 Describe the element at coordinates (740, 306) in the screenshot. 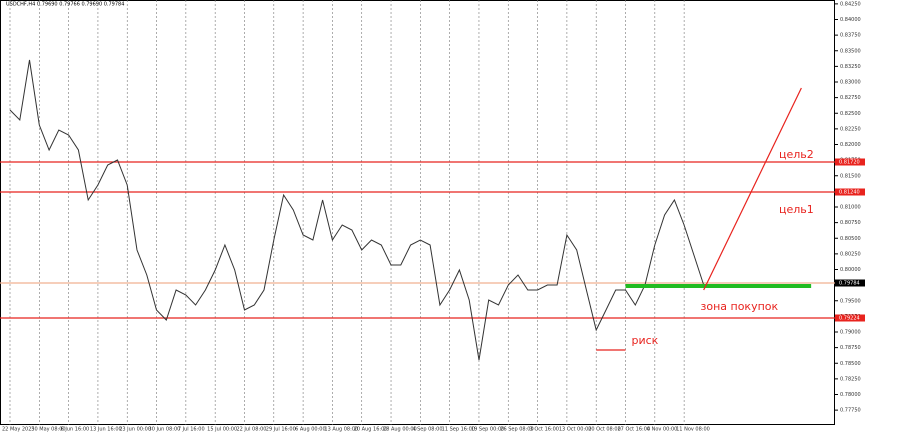

I see `buy-zone-label: зона покупок` at that location.